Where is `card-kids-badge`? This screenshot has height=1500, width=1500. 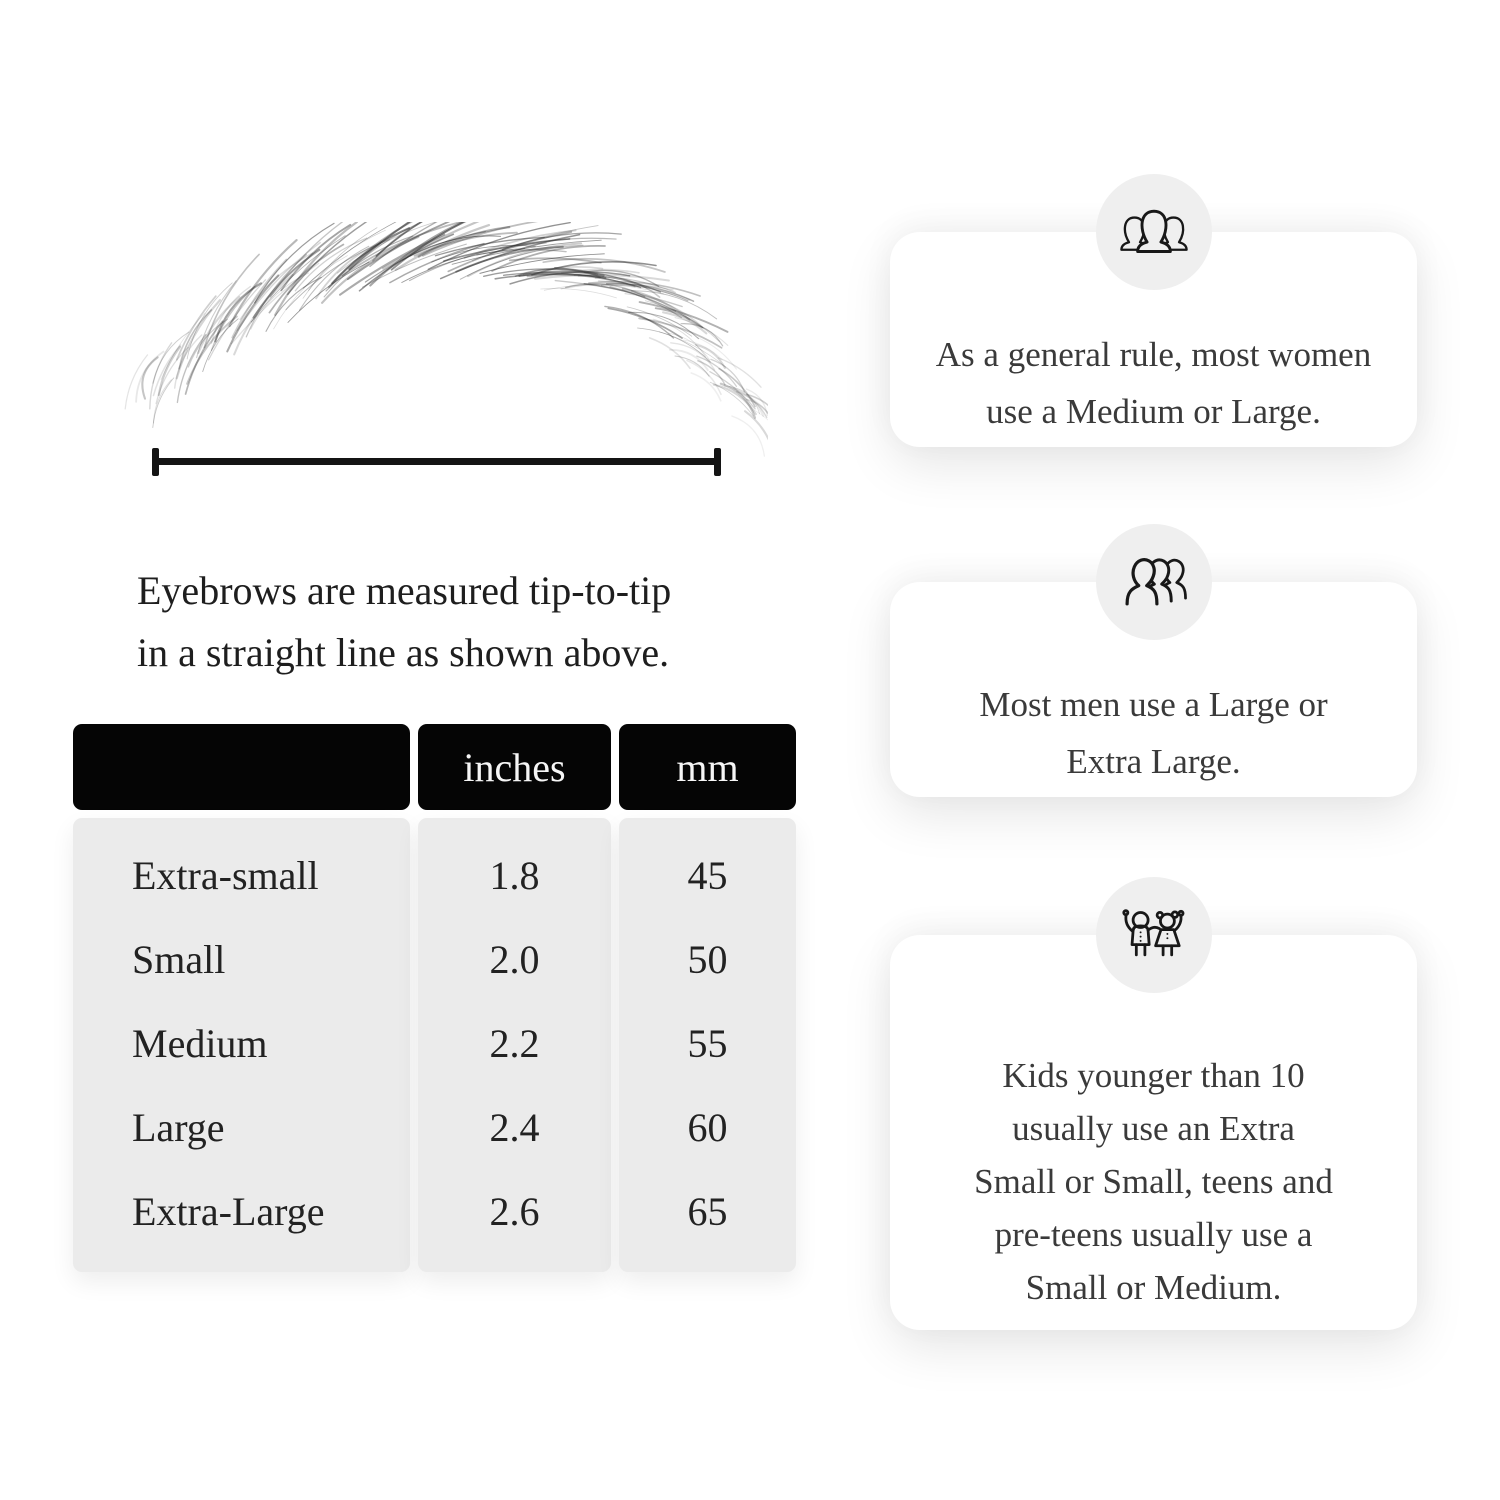
card-kids-badge is located at coordinates (1153, 935).